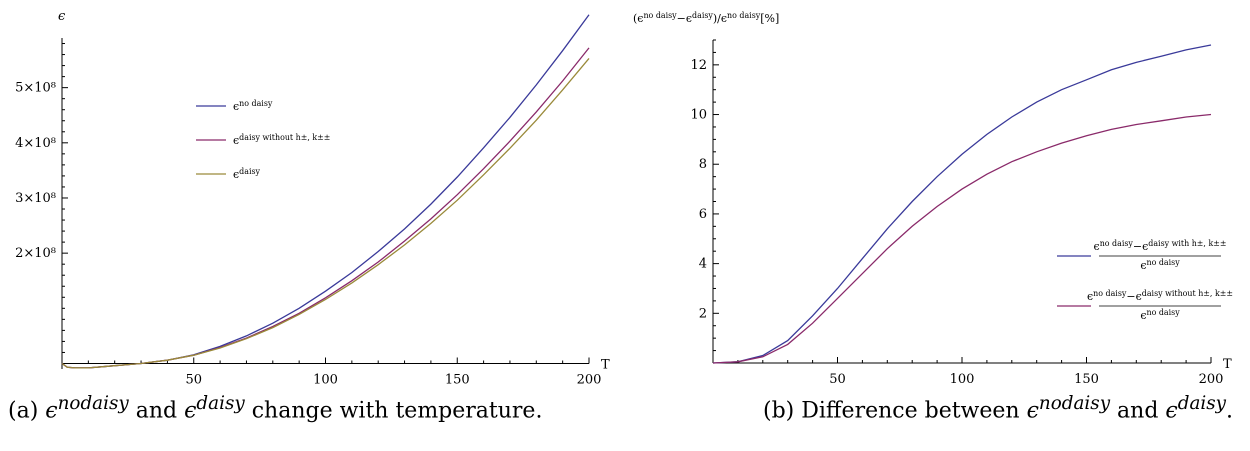  I want to click on legend-label-2-part: daisy without h±, k±±, so click(284, 137).